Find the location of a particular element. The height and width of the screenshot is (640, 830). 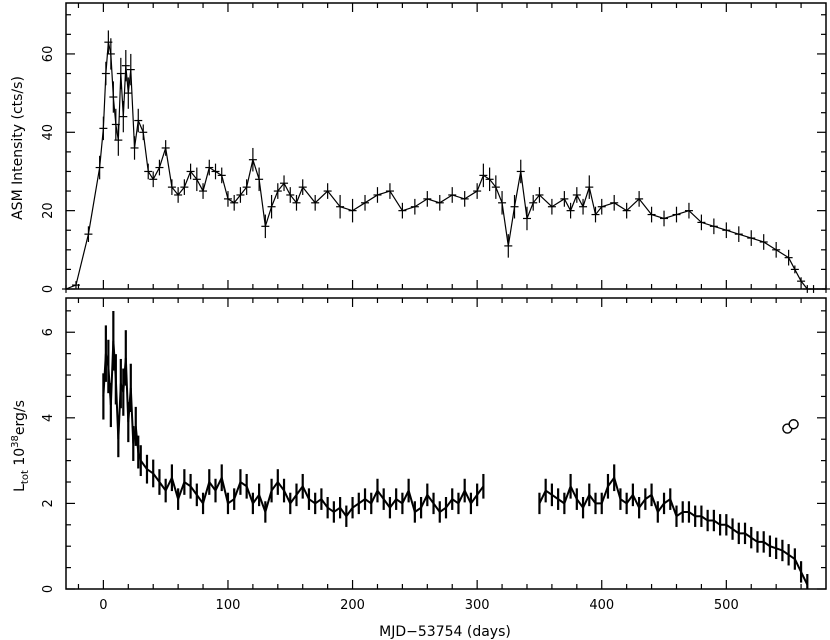

top-y-tick-label: 40 is located at coordinates (48, 132).